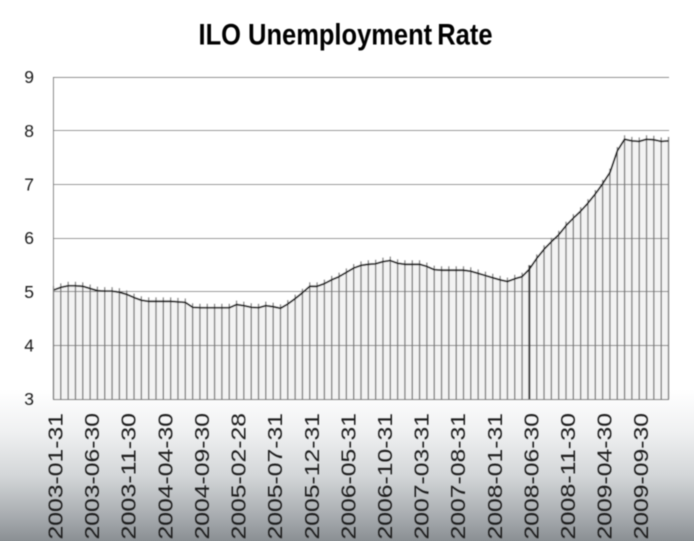  What do you see at coordinates (29, 292) in the screenshot?
I see `svg-text: 5` at bounding box center [29, 292].